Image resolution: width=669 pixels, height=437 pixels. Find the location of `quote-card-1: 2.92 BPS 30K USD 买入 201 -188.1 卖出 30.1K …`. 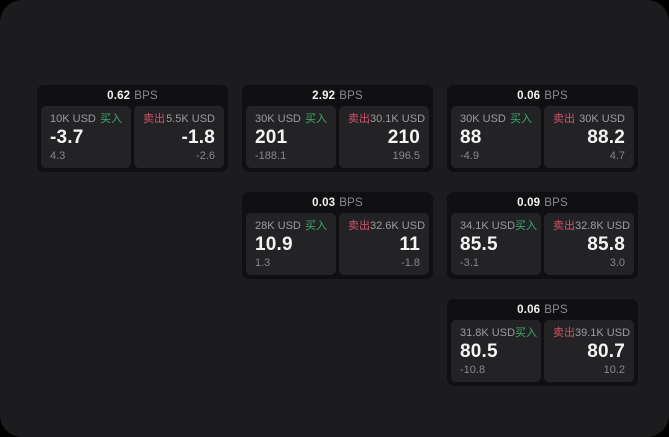

quote-card-1: 2.92 BPS 30K USD 买入 201 -188.1 卖出 30.1K … is located at coordinates (337, 128).